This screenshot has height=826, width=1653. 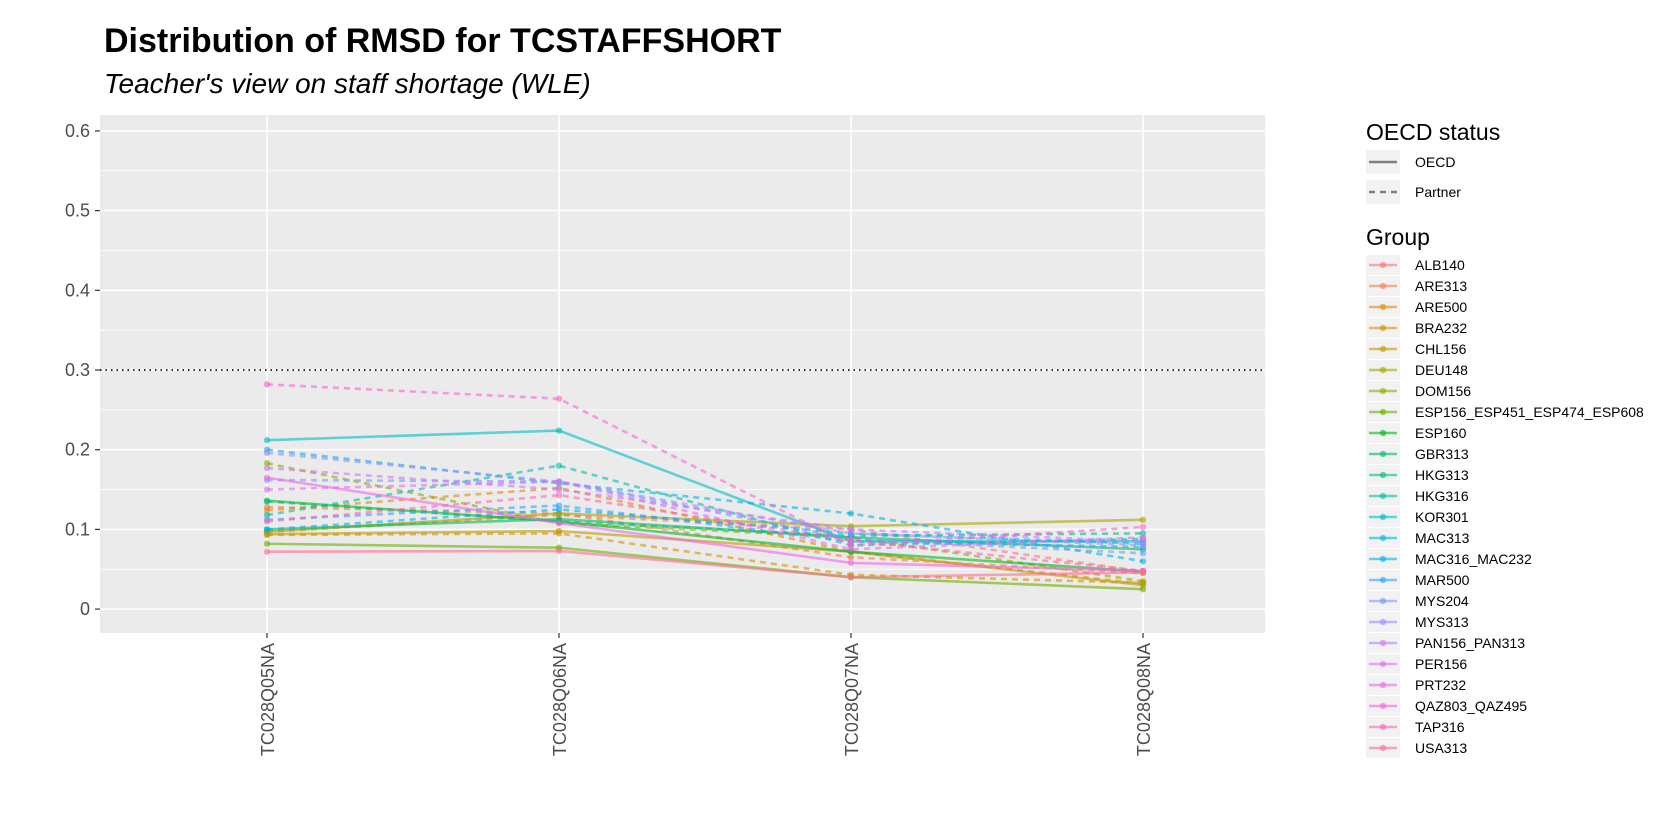 I want to click on legend-label-group: MAR500, so click(x=1442, y=580).